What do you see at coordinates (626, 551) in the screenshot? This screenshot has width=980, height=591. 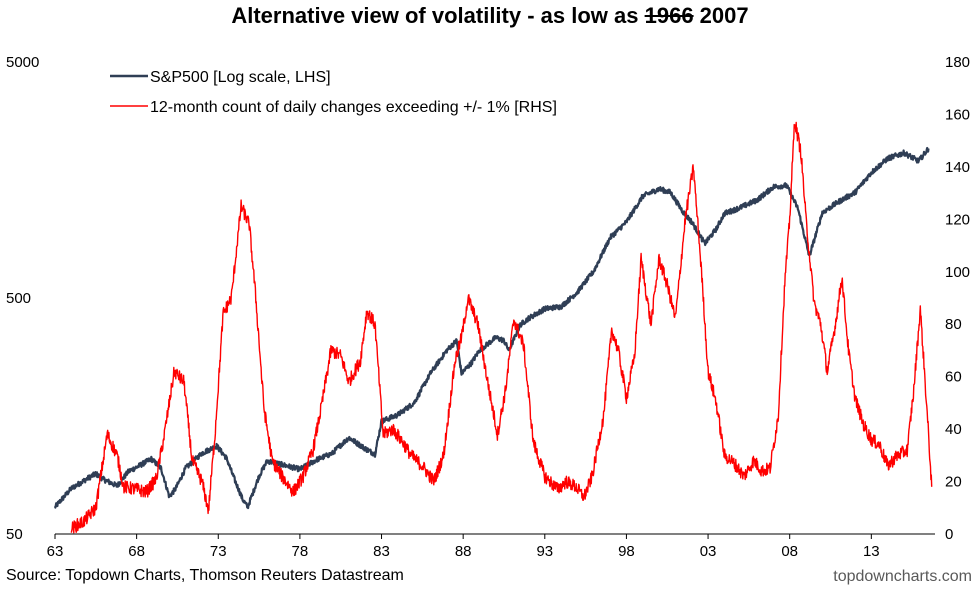 I see `x-tick-label: 98` at bounding box center [626, 551].